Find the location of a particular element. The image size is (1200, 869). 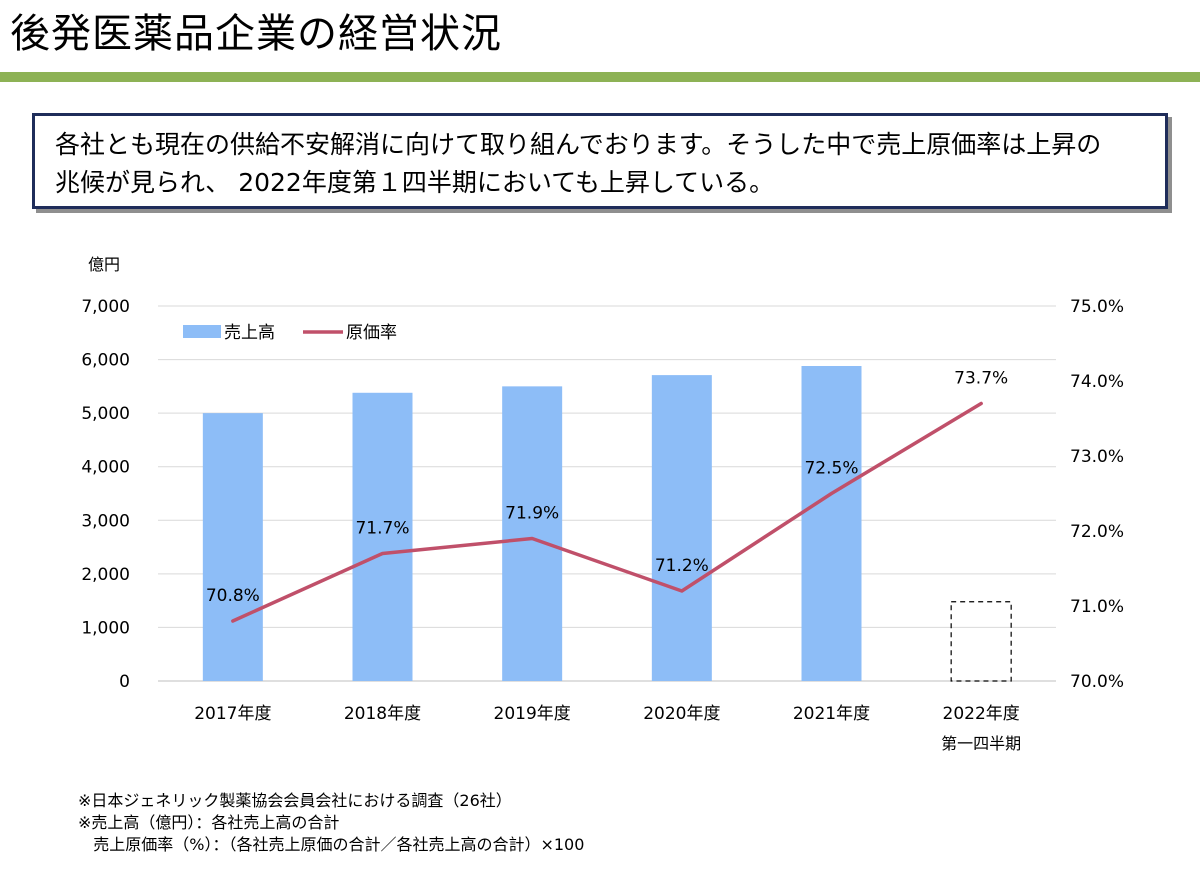

data-label: 71.2% is located at coordinates (682, 566).